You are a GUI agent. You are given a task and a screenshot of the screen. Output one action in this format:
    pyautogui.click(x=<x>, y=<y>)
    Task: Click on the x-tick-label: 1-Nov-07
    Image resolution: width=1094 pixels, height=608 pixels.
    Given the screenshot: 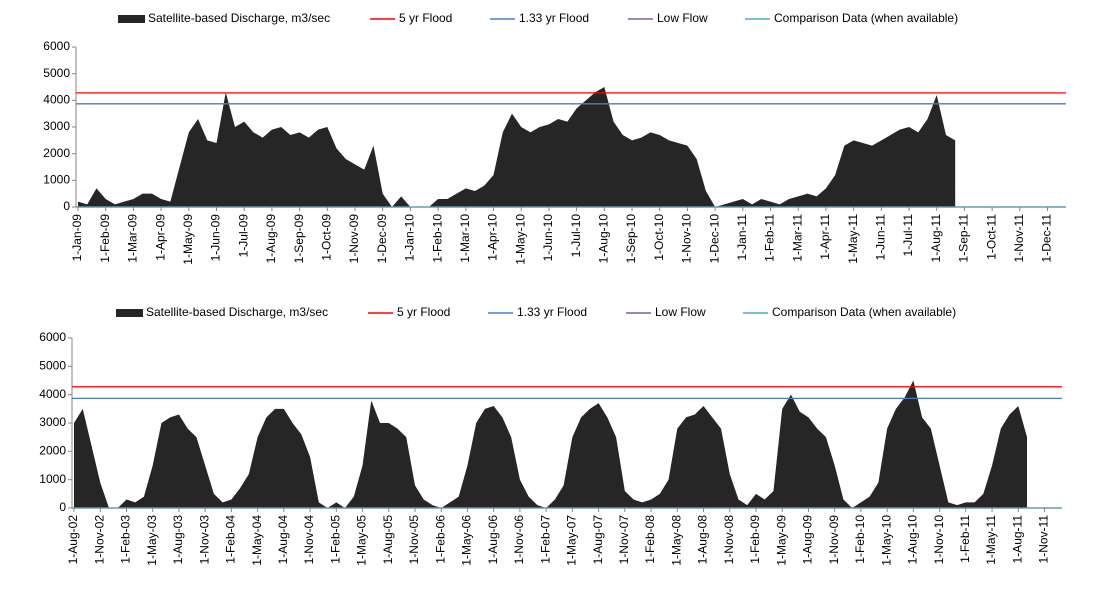 What is the action you would take?
    pyautogui.click(x=624, y=540)
    